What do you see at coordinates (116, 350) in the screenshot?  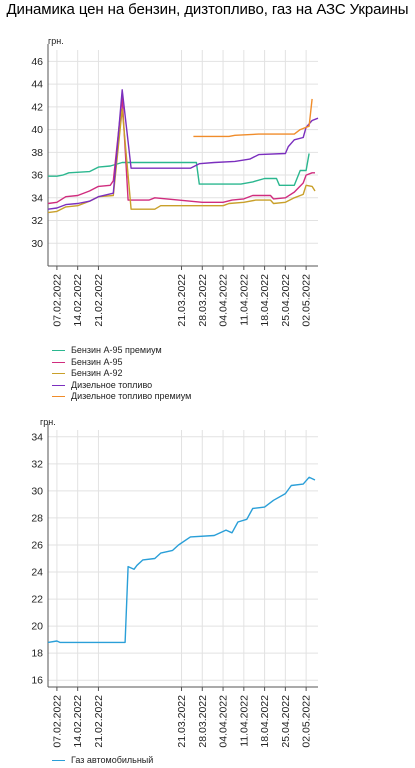 I see `legend-label: Бензин А-95 премиум` at bounding box center [116, 350].